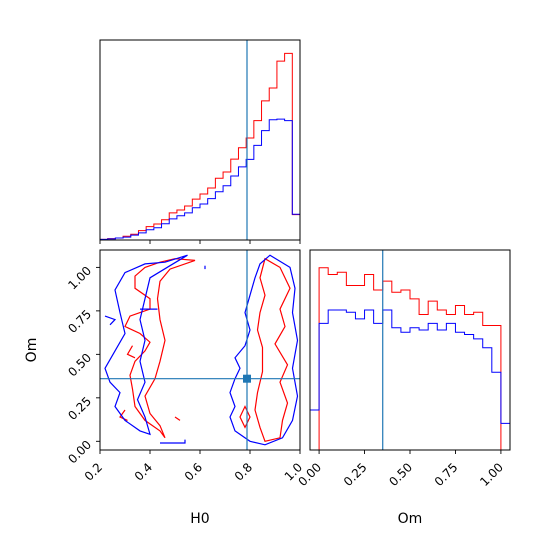 The height and width of the screenshot is (550, 550). I want to click on om-histogram-step-blue, so click(410, 379).